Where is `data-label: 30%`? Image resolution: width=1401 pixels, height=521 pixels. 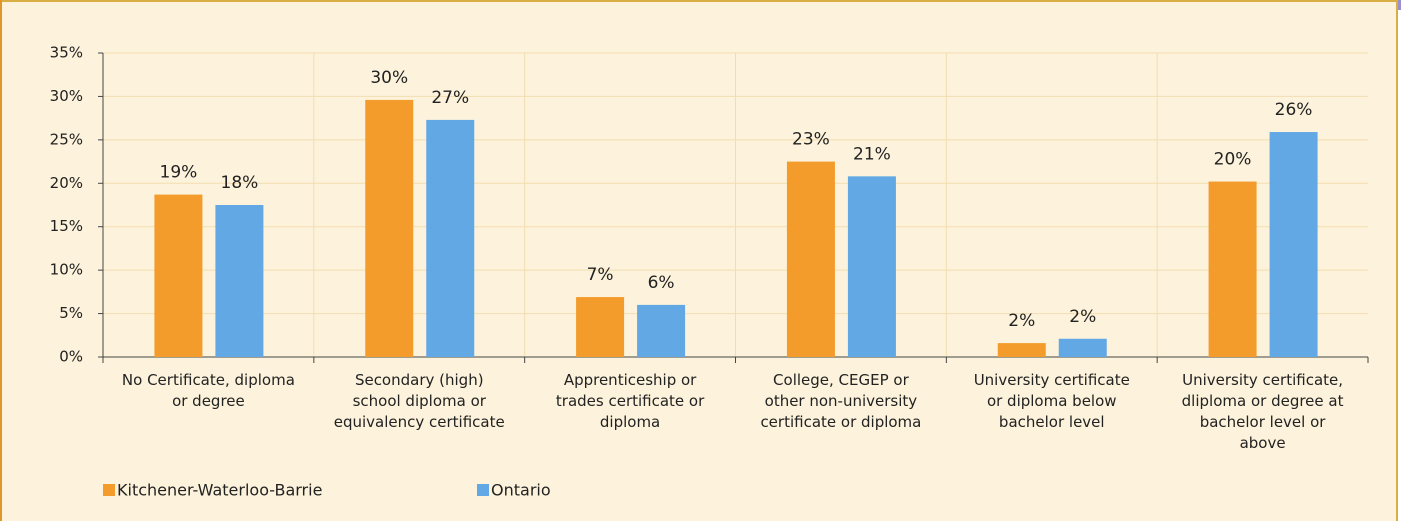
data-label: 30% is located at coordinates (389, 78).